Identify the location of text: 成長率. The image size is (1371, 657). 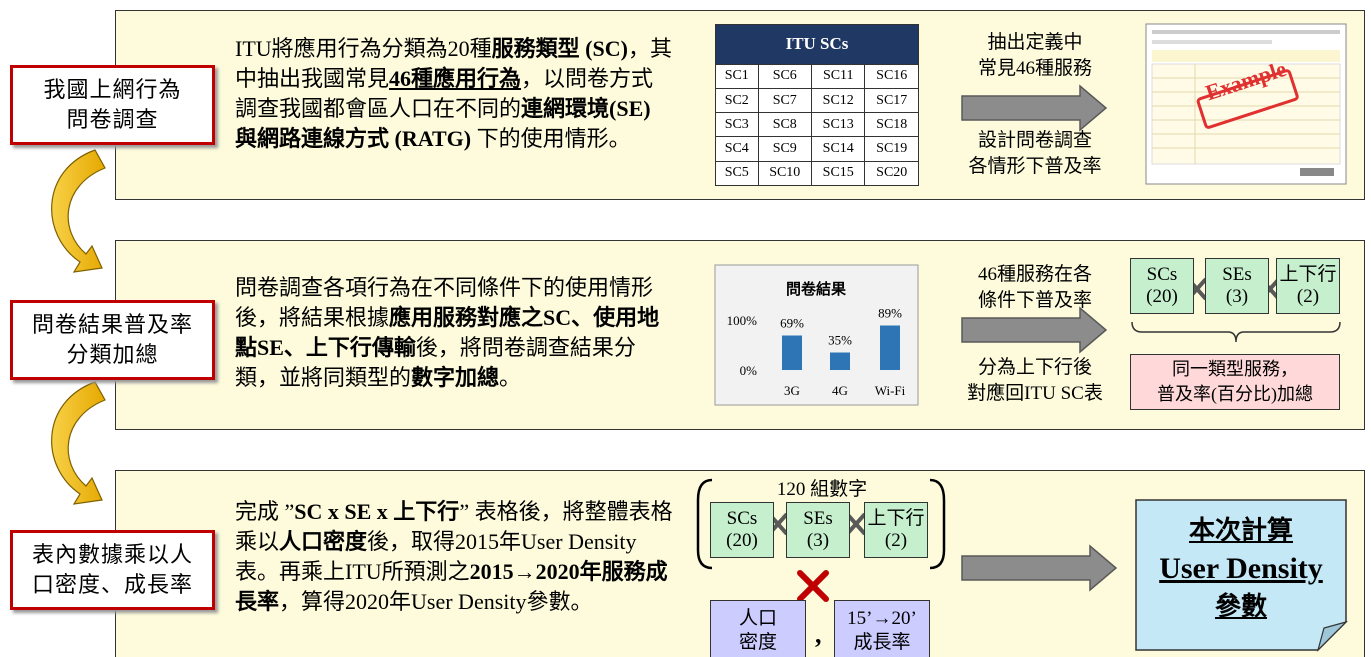
(882, 642).